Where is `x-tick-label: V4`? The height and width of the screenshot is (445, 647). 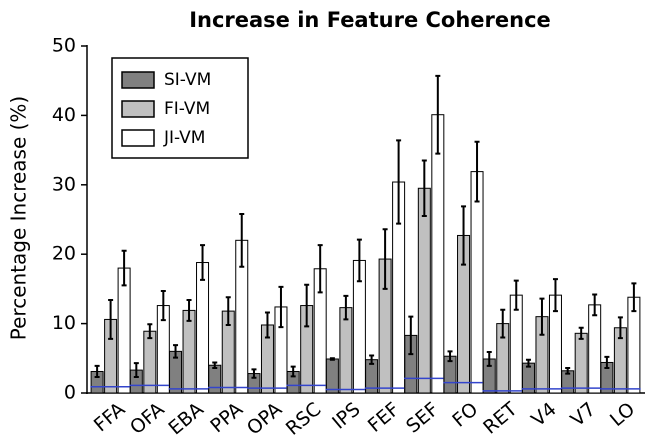 x-tick-label: V4 is located at coordinates (543, 414).